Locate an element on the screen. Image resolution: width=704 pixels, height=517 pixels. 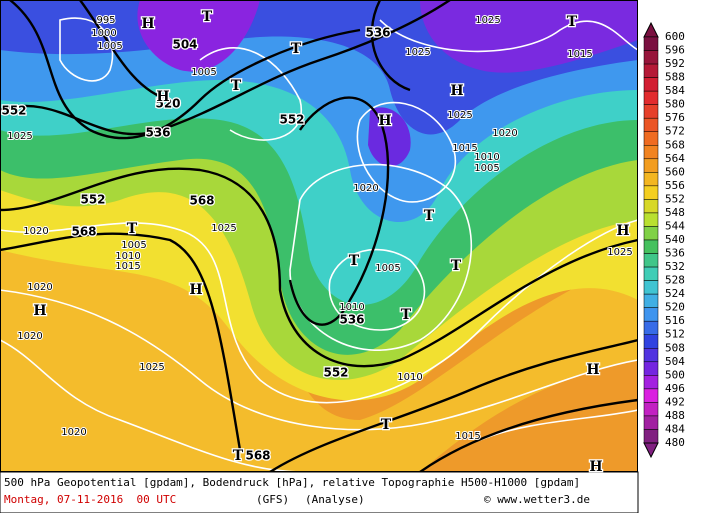
colorbar-label: 596 is located at coordinates (675, 50).